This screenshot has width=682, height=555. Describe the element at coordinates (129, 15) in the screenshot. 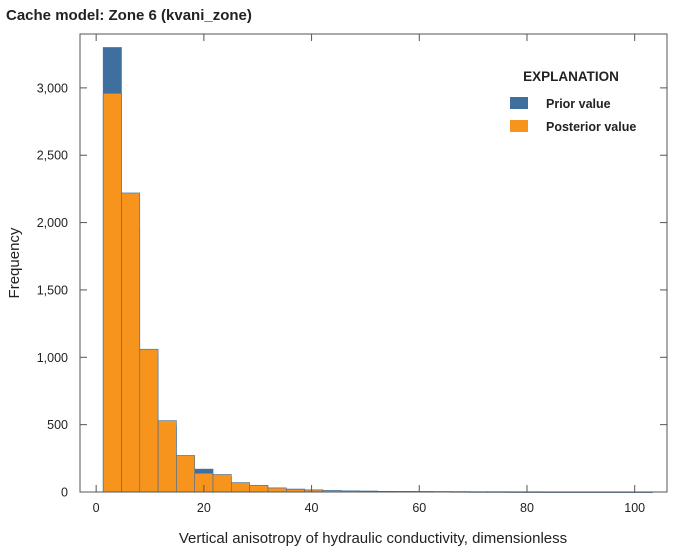

I see `chart-title: Cache model: Zone 6 (kvani_zone)` at that location.